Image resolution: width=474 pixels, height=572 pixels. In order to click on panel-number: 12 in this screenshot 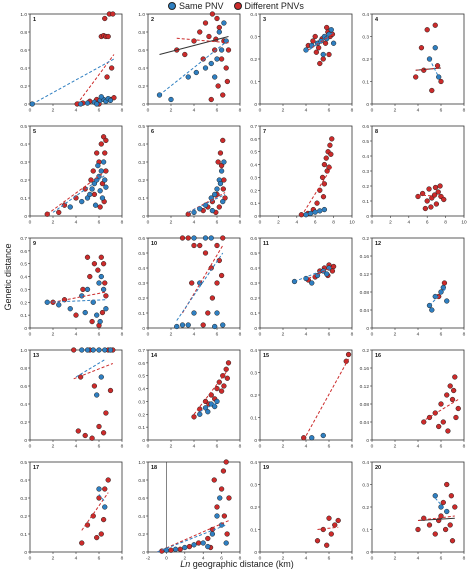, I will do `click(378, 244)`.